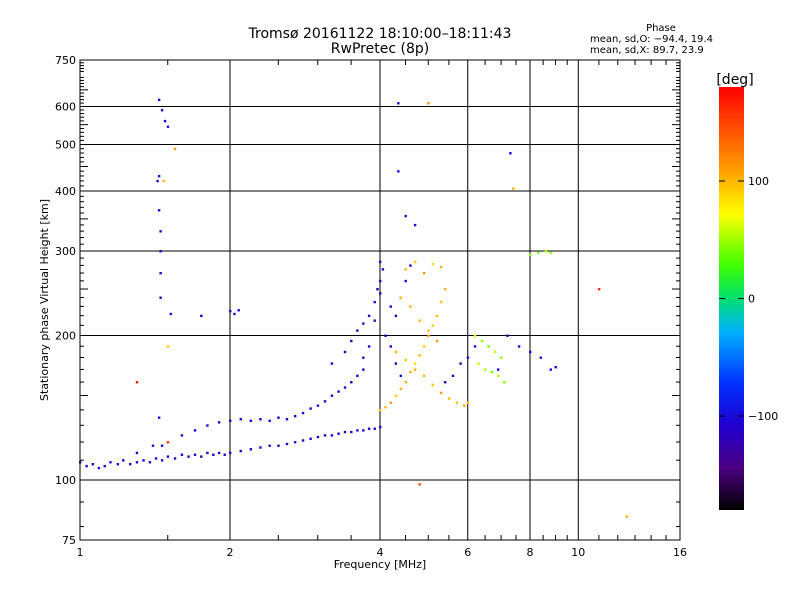 The image size is (800, 600). Describe the element at coordinates (380, 552) in the screenshot. I see `x-tick-label: 4` at that location.